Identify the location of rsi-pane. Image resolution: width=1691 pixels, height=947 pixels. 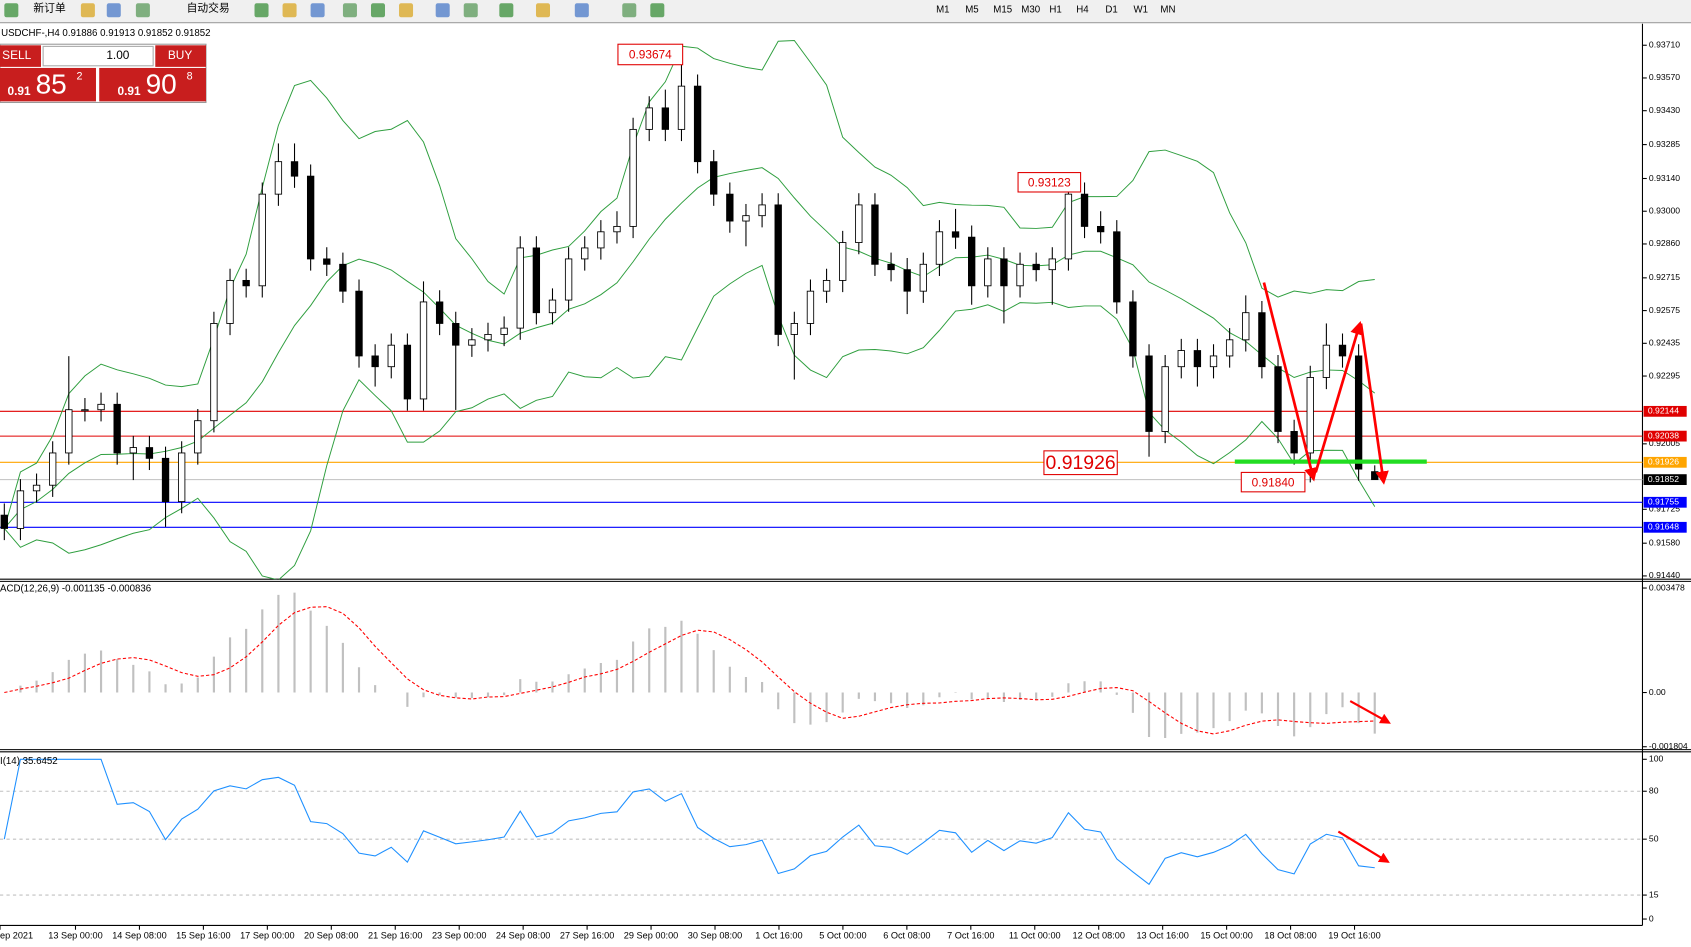
(821, 827).